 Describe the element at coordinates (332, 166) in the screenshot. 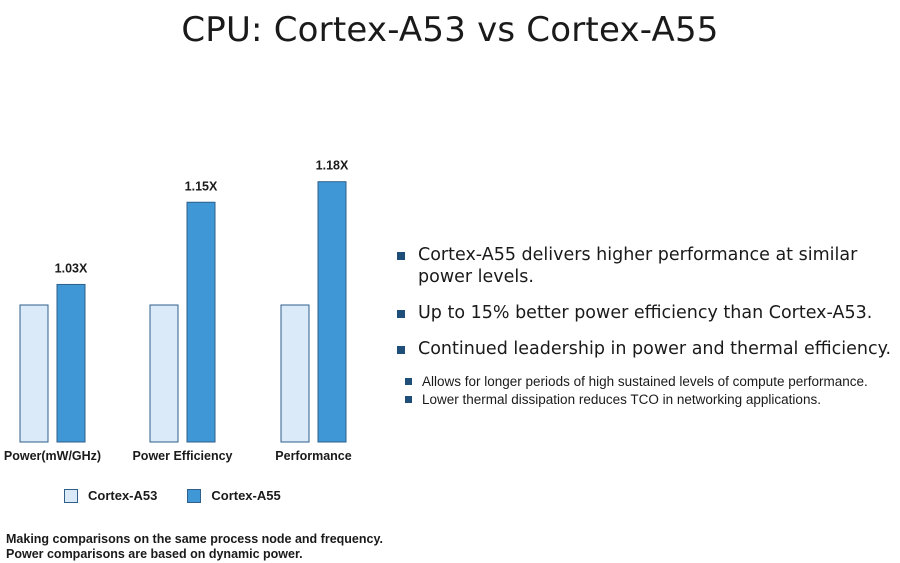

I see `data-label: 1.18X` at that location.